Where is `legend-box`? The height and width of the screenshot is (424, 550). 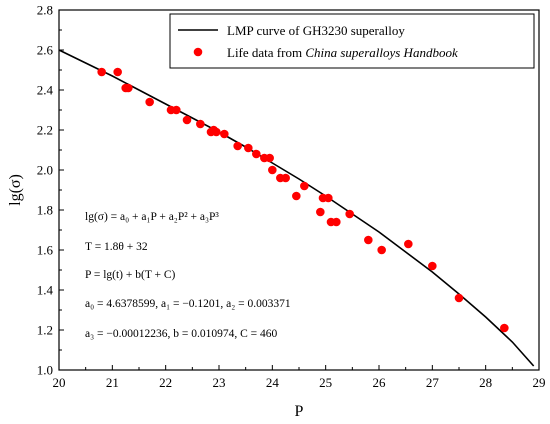 legend-box is located at coordinates (352, 41).